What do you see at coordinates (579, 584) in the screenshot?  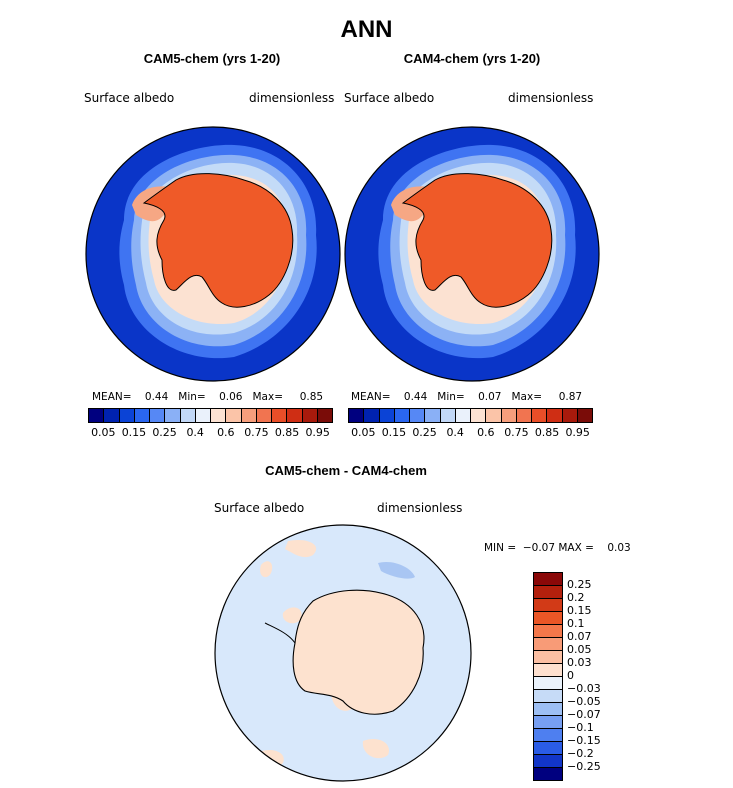 I see `colorbar-level-label: 0.25` at bounding box center [579, 584].